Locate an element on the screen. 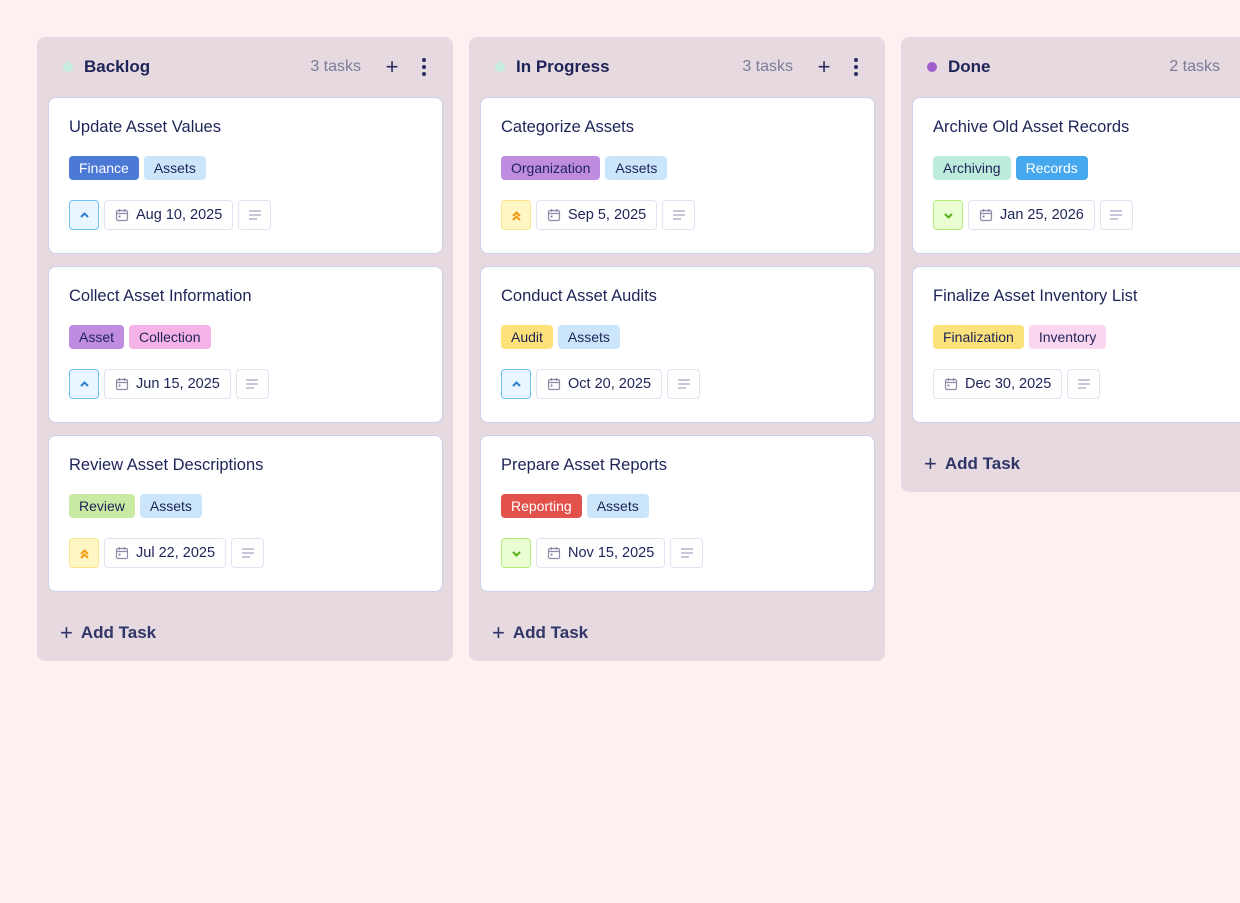 The width and height of the screenshot is (1240, 903). due-date-button: Oct 20, 2025 is located at coordinates (599, 384).